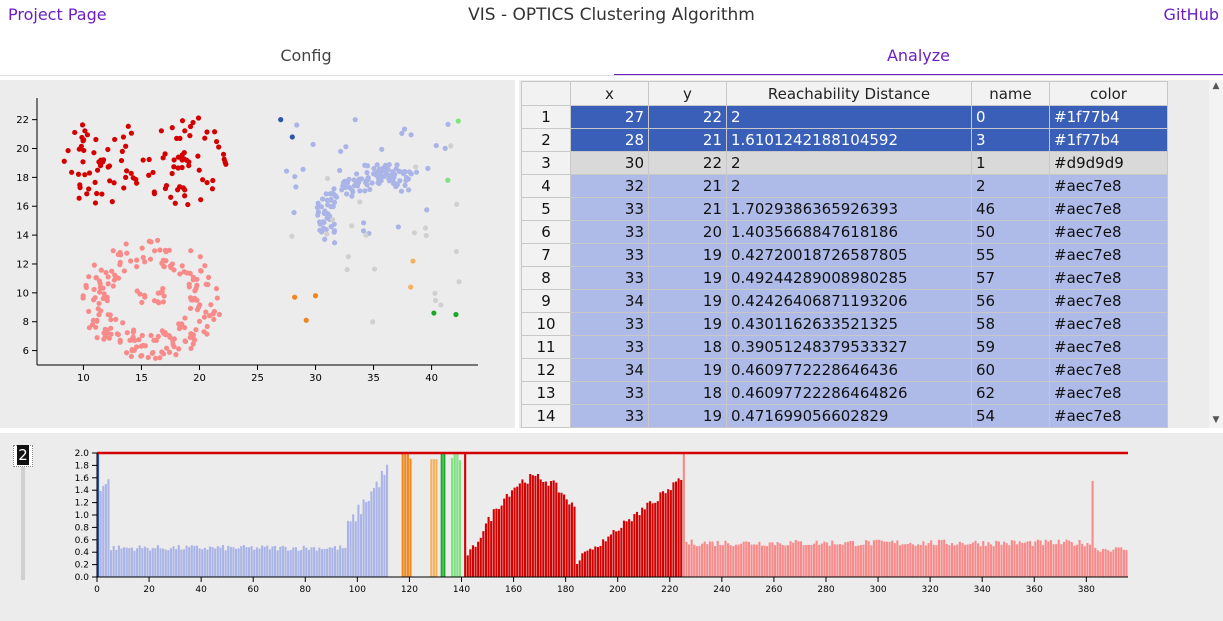 This screenshot has width=1223, height=621. Describe the element at coordinates (849, 140) in the screenshot. I see `reachability-cell: 1.6101242188104592` at that location.